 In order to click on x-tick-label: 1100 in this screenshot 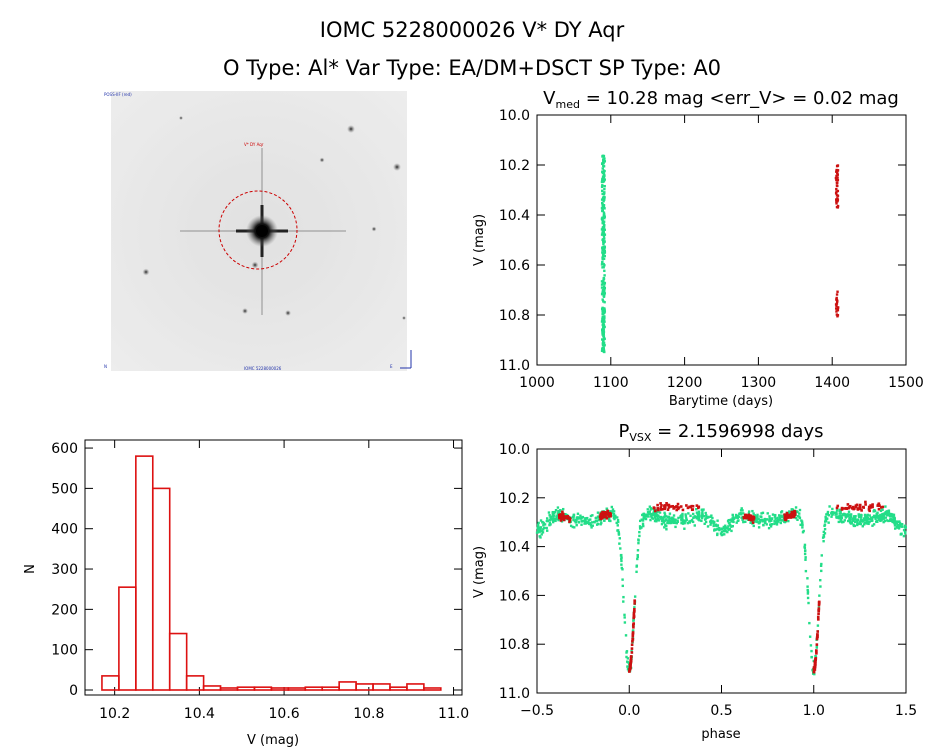, I will do `click(611, 383)`.